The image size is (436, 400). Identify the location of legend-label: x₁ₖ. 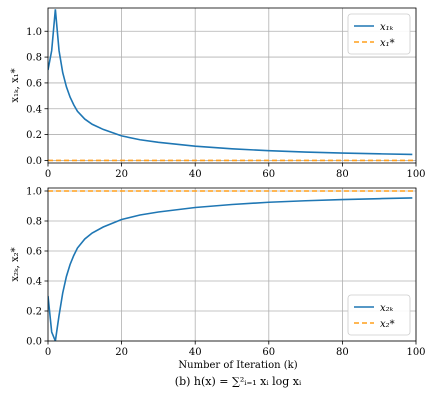
(387, 27).